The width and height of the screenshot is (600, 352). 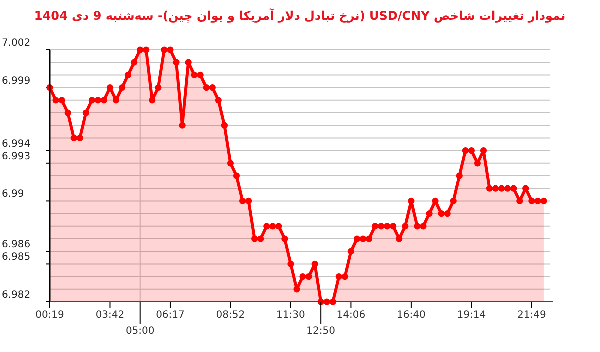 What do you see at coordinates (140, 331) in the screenshot?
I see `x-tick-label: 05:00` at bounding box center [140, 331].